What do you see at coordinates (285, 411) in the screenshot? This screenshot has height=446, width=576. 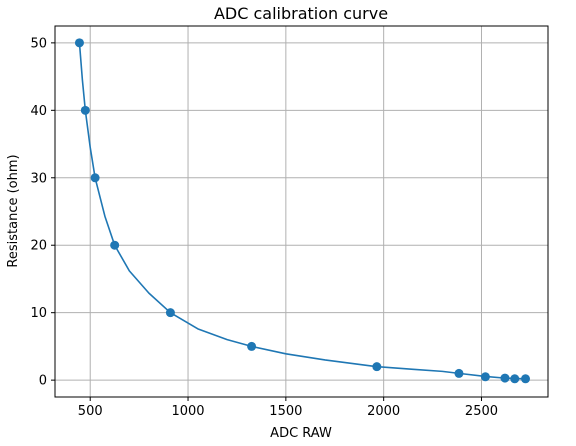 I see `x-tick-label: 1500` at bounding box center [285, 411].